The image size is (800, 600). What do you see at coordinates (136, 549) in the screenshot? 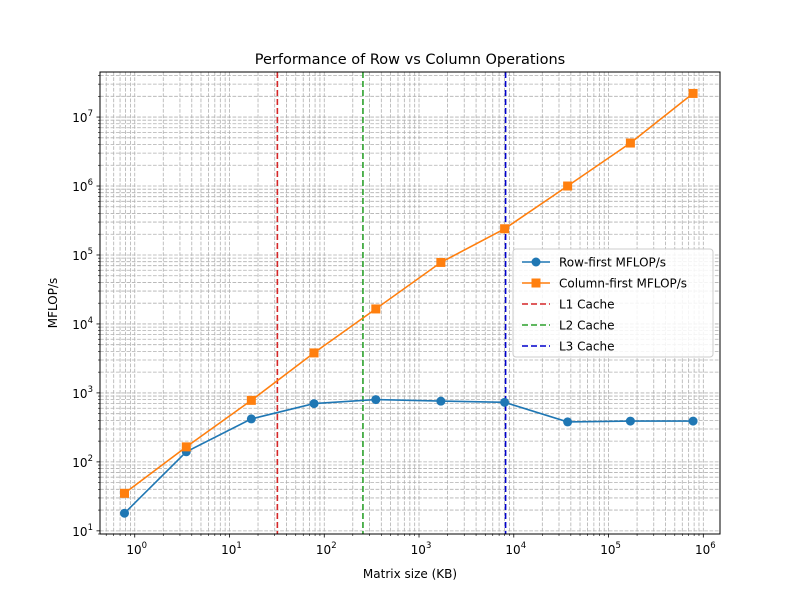
I see `x-tick-label: 10⁰` at bounding box center [136, 549].